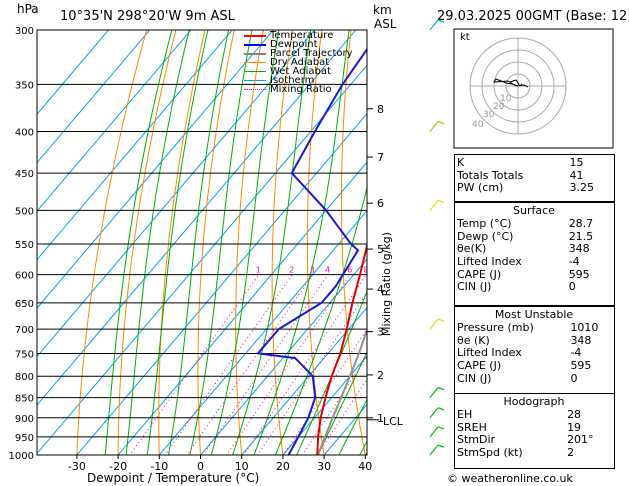 This screenshot has width=629, height=486. I want to click on pressure-tick-label: 450, so click(24, 174).